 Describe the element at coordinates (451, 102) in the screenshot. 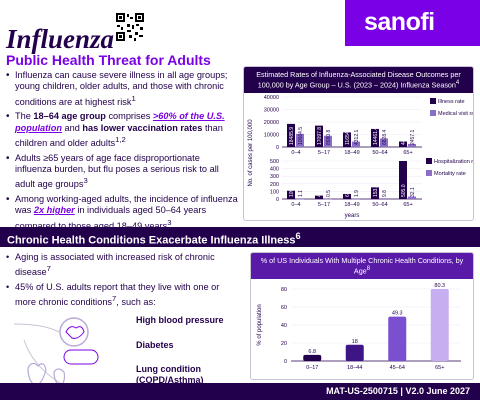

I see `legend-entry: Illness rate` at that location.